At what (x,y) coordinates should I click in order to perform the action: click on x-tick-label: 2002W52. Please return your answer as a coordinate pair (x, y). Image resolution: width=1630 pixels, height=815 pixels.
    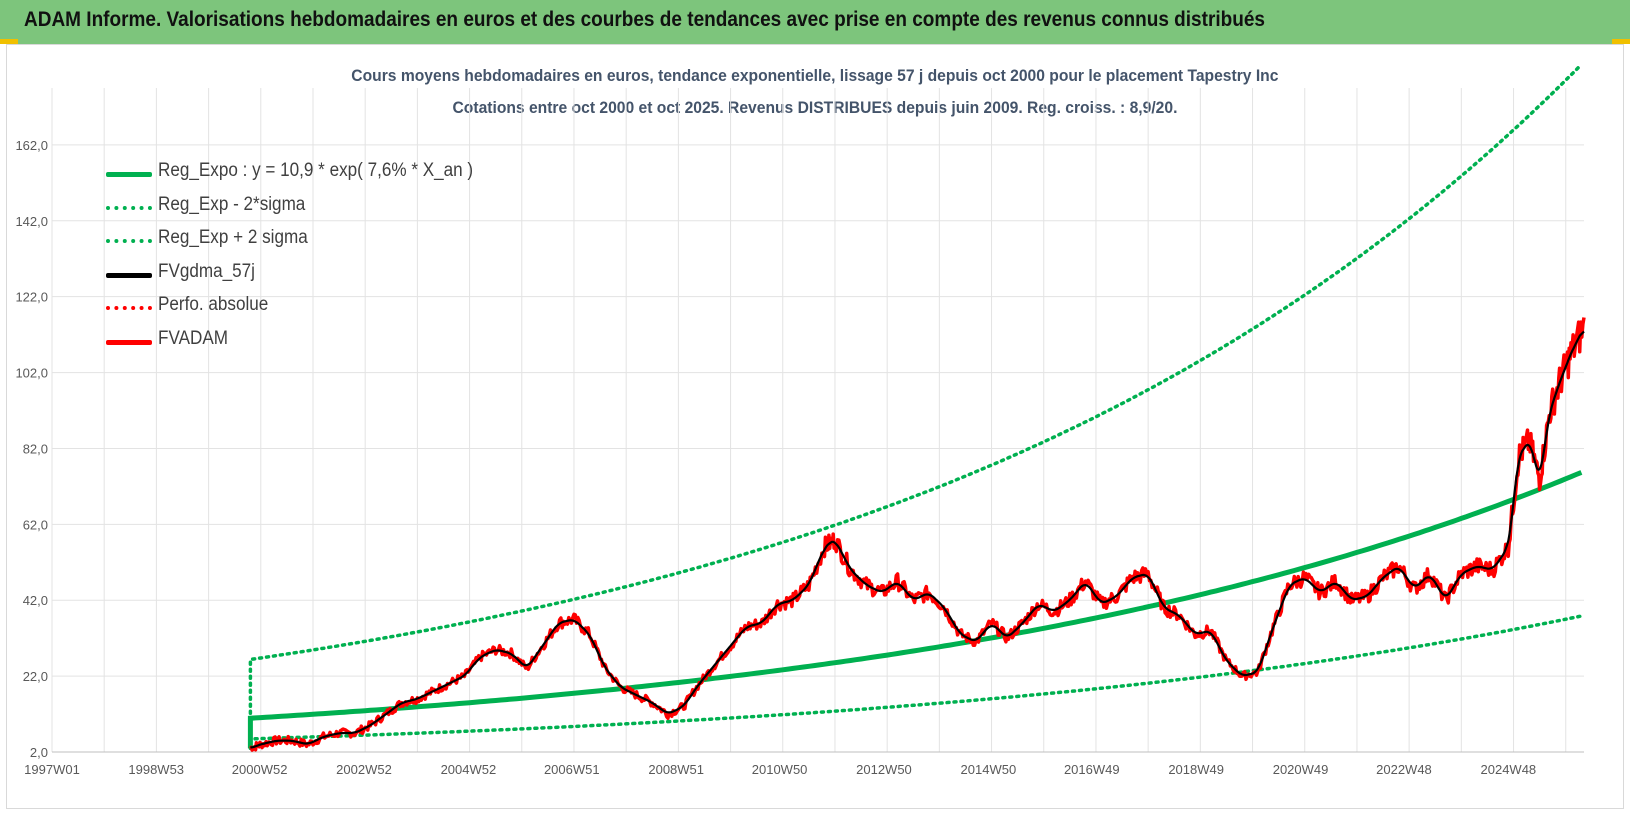
    Looking at the image, I should click on (364, 769).